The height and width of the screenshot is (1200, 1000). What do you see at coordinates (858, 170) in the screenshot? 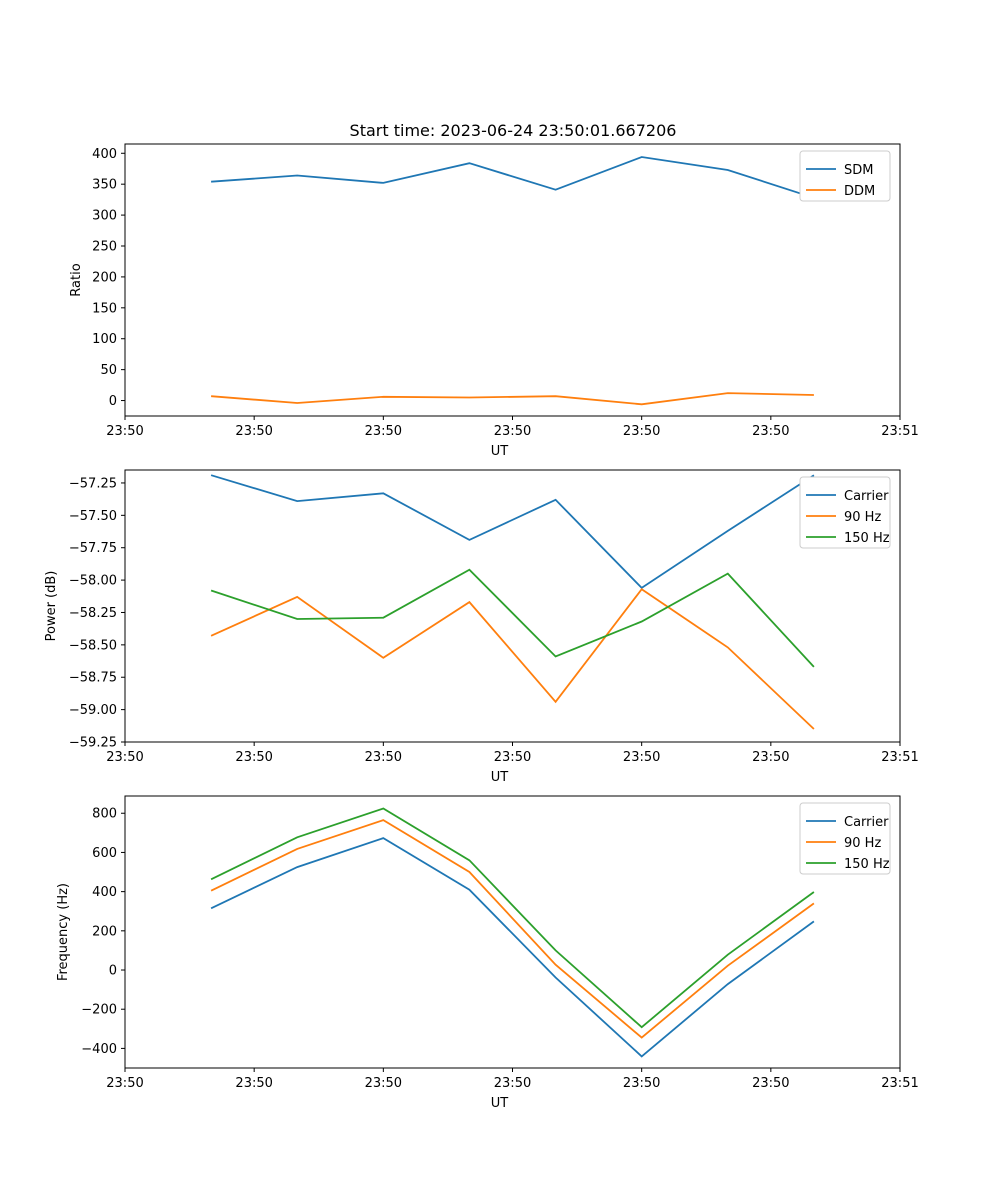
I see `legend-label: SDM` at bounding box center [858, 170].